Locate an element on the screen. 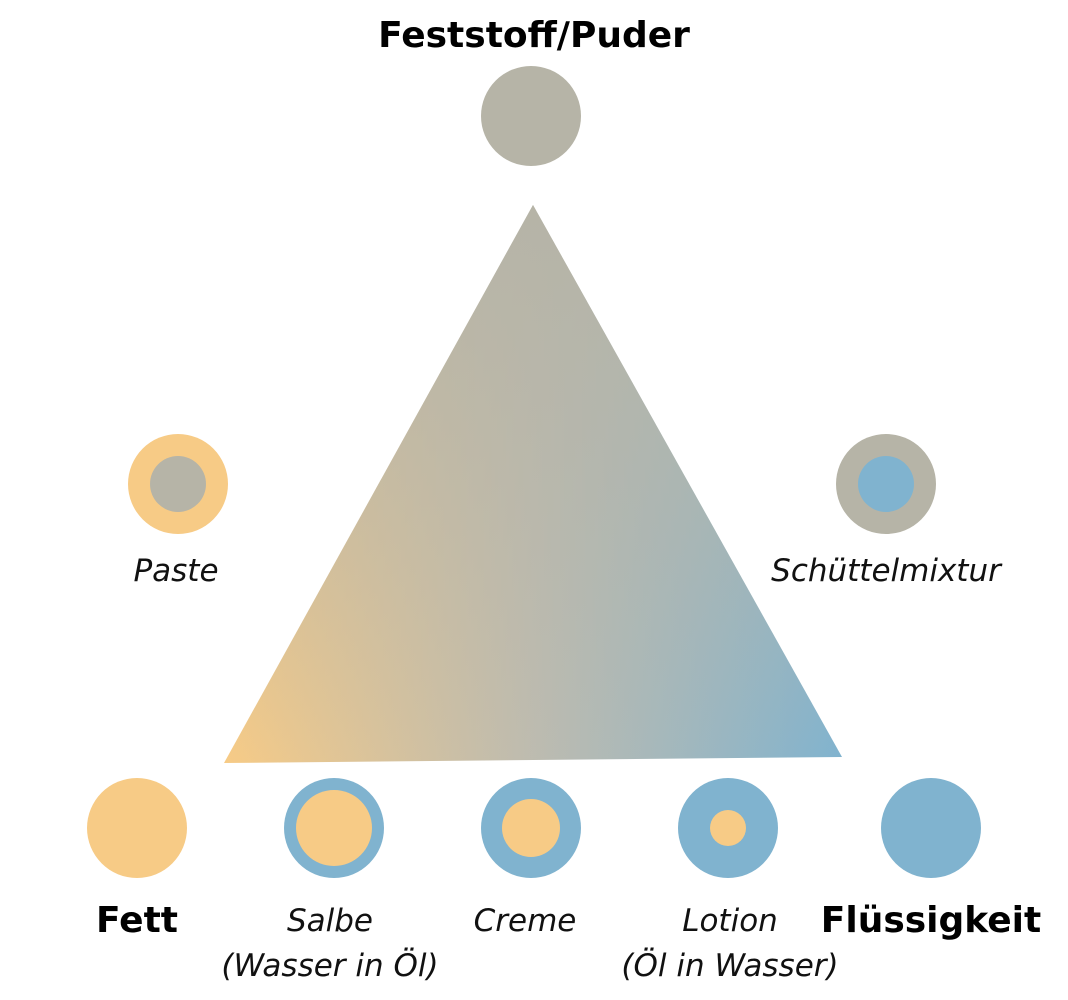 This screenshot has height=1000, width=1068. ointment-sublabel: (Wasser in Öl) is located at coordinates (329, 965).